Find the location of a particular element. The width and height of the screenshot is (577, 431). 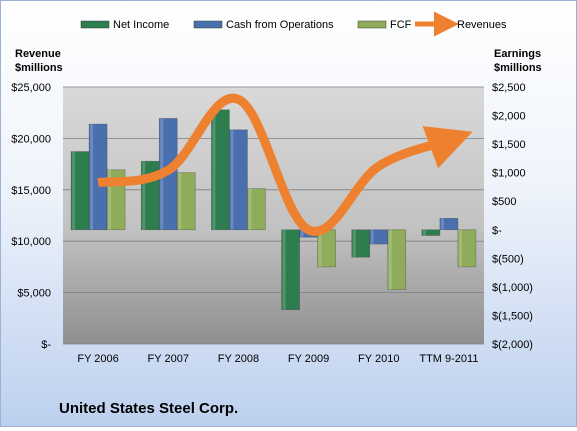

x-tick-label: FY 2009 is located at coordinates (308, 359).